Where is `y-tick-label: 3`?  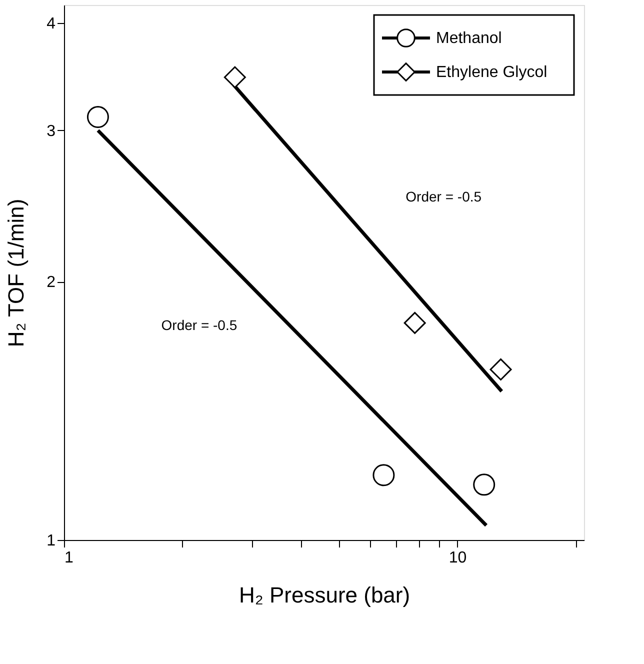 y-tick-label: 3 is located at coordinates (51, 131).